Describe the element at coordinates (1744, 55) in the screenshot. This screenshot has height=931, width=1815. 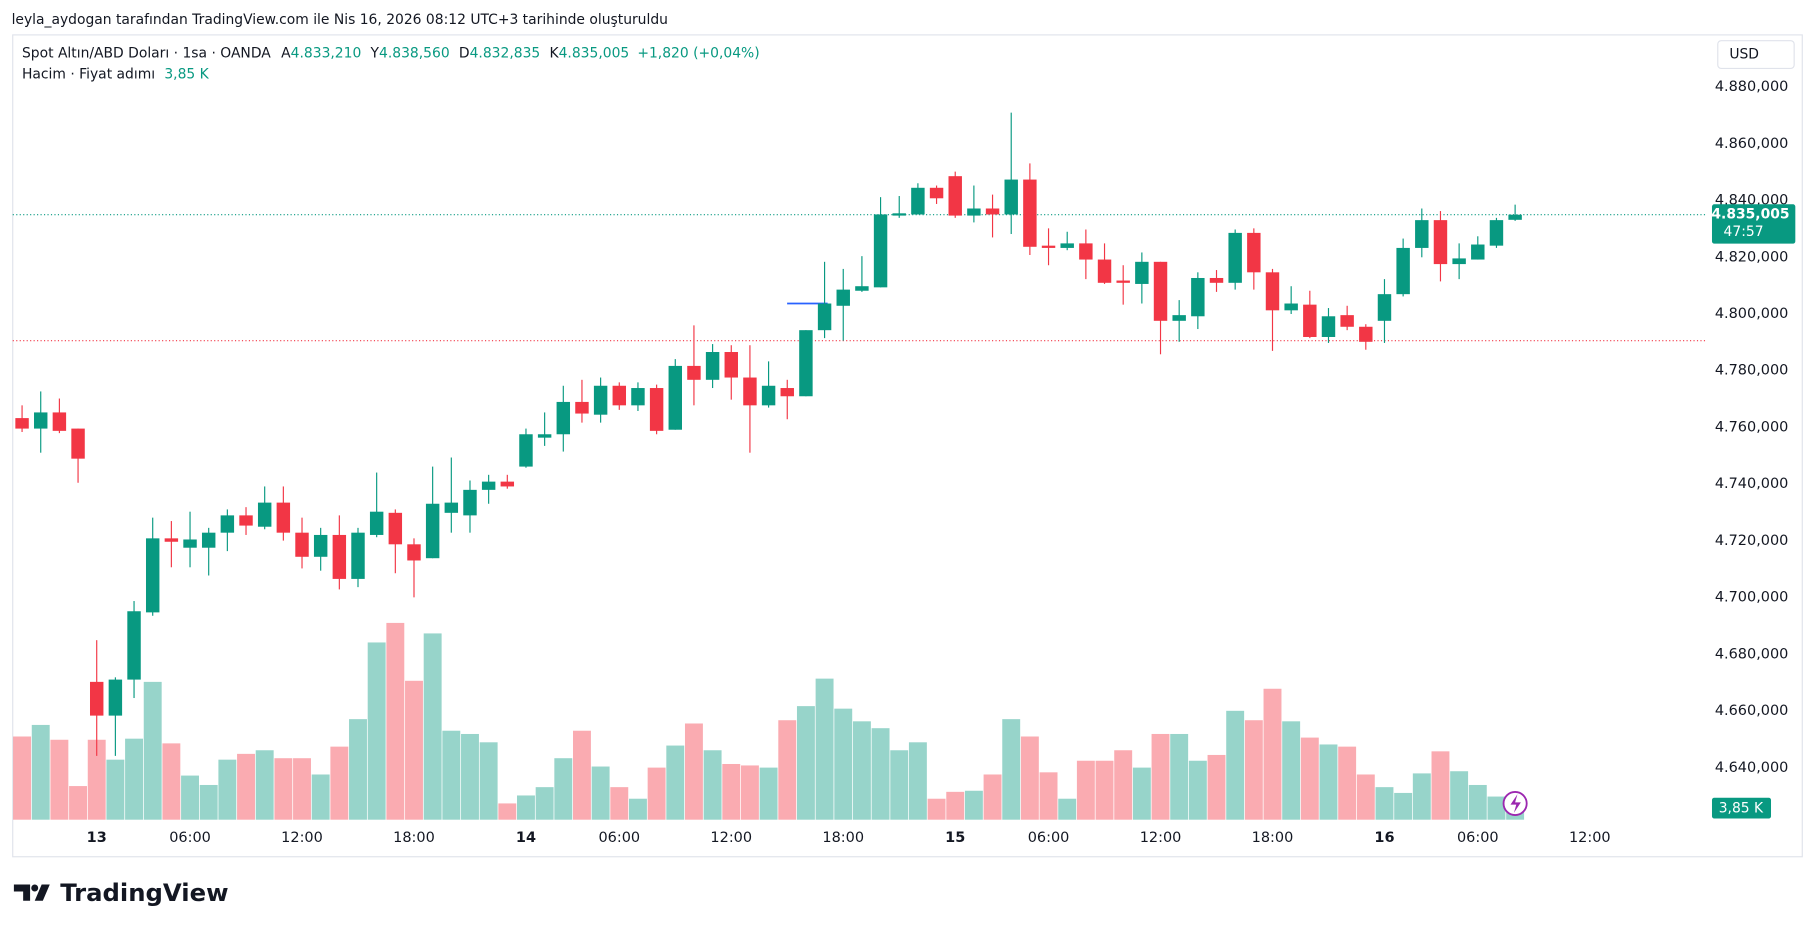
I see `currency: USD` at that location.